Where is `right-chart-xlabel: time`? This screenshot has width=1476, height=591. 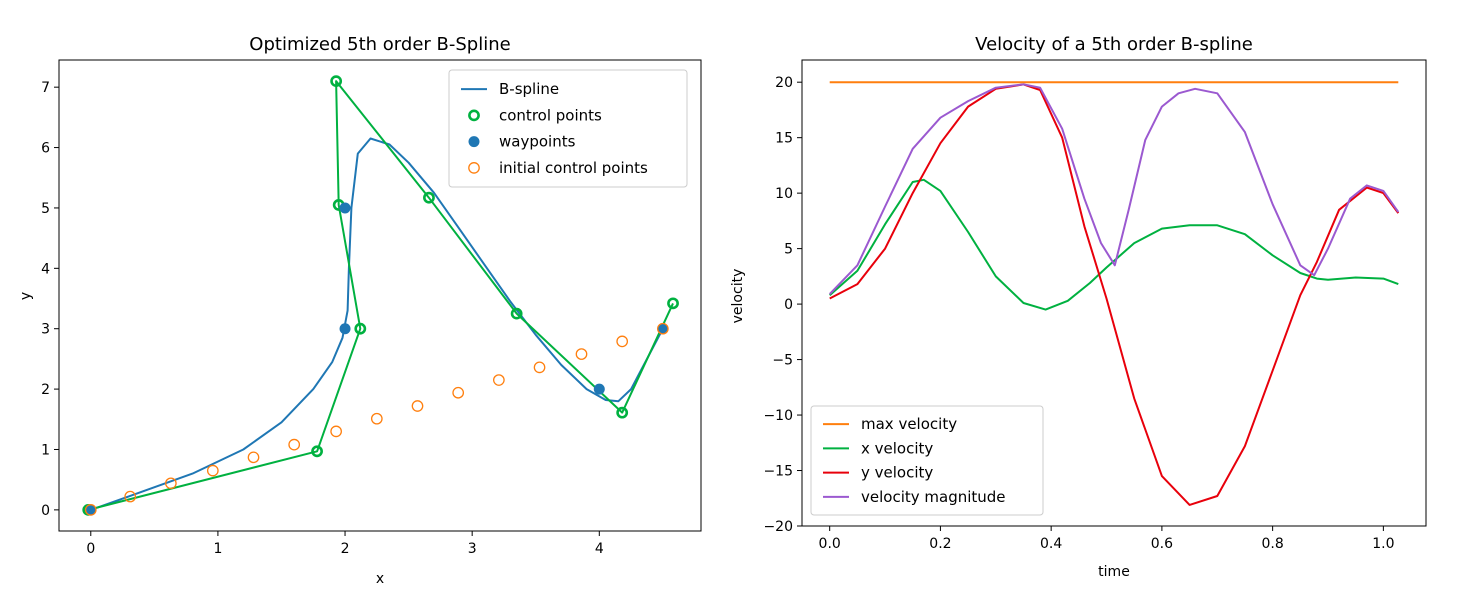 right-chart-xlabel: time is located at coordinates (1114, 572).